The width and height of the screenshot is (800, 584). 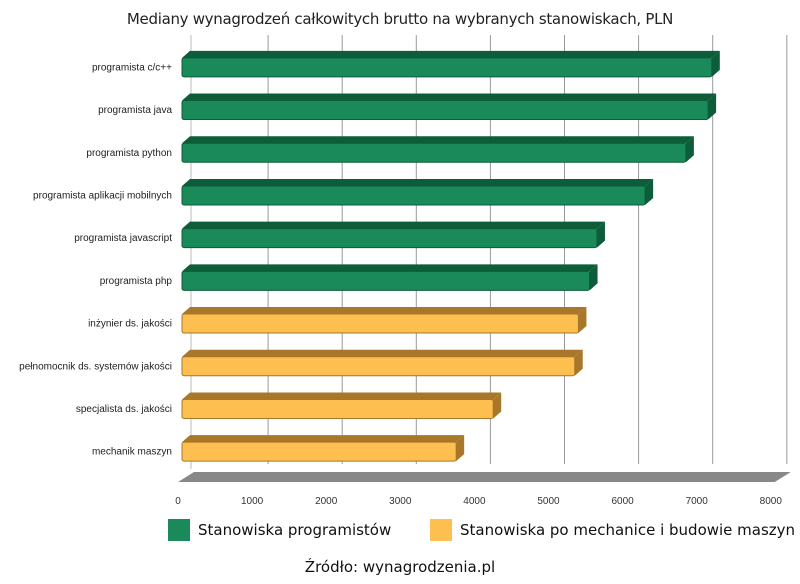 I want to click on x-tick-label: 7000, so click(x=697, y=501).